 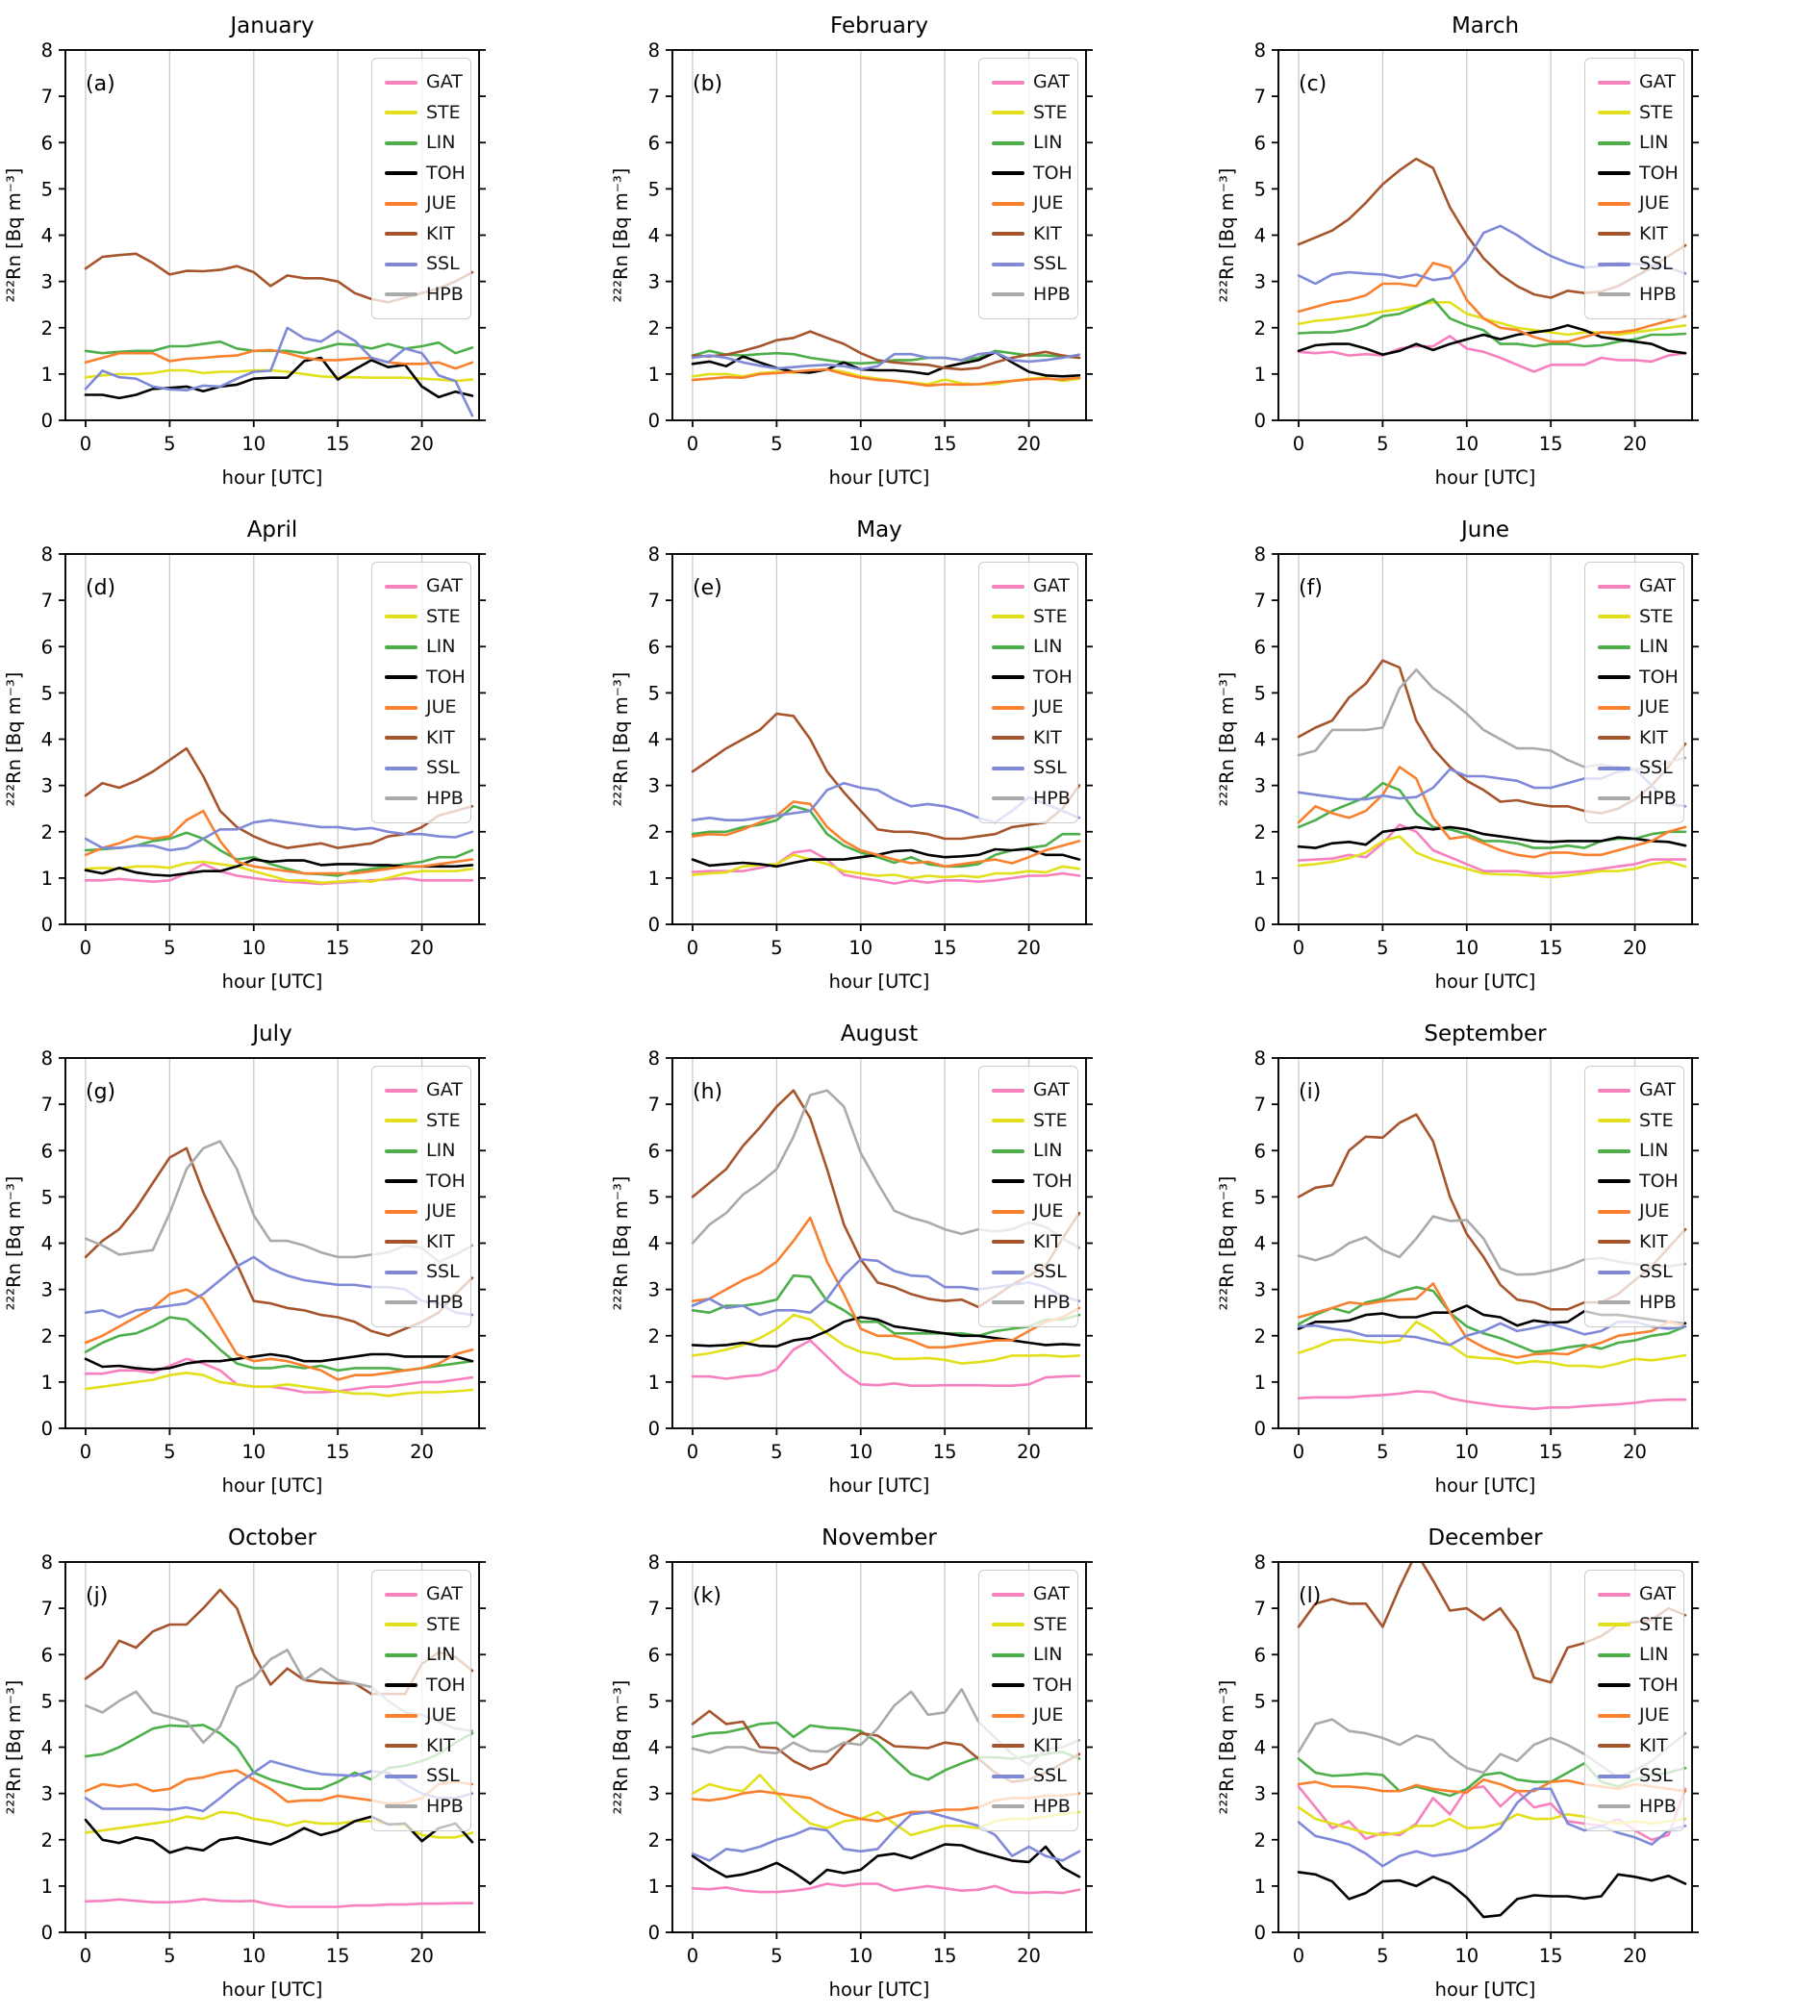 I want to click on legend-line-swatch-LIN, so click(x=1614, y=1654).